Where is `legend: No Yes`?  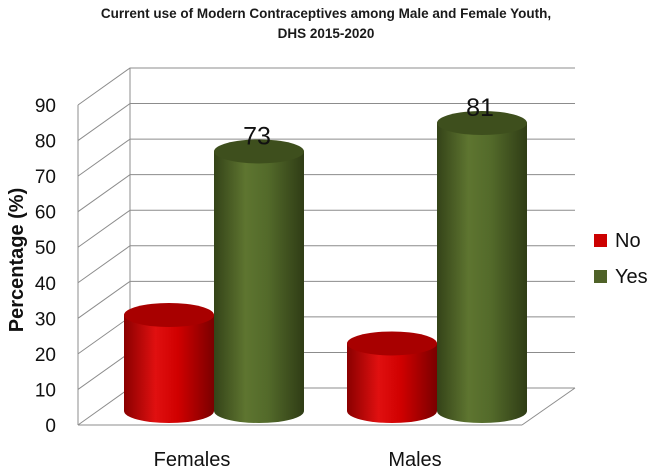 legend: No Yes is located at coordinates (621, 259).